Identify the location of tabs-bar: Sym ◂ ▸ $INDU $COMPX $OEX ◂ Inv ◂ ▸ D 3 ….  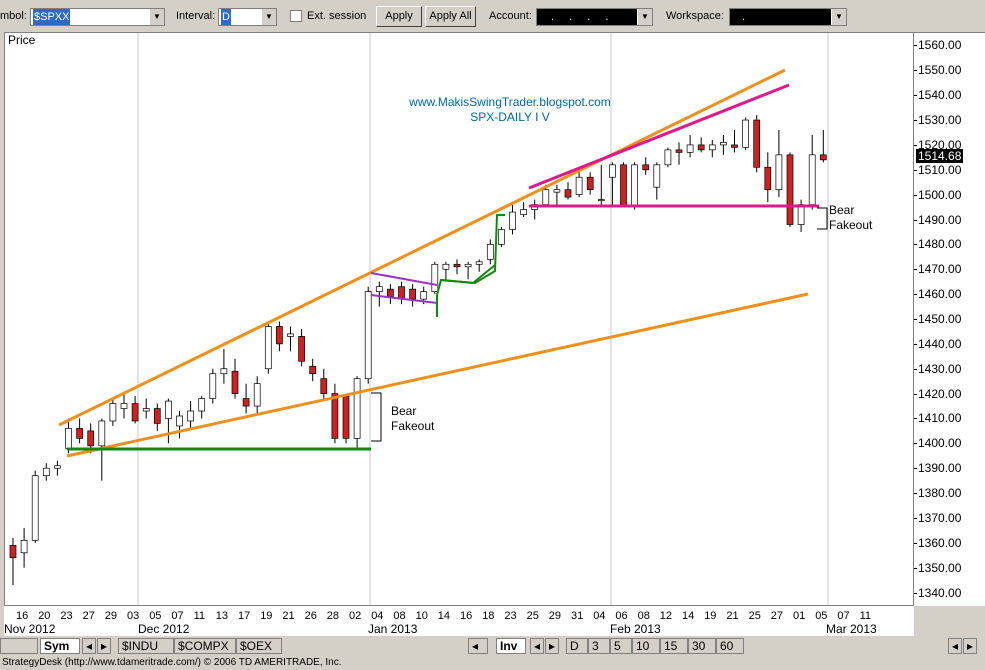
(492, 647).